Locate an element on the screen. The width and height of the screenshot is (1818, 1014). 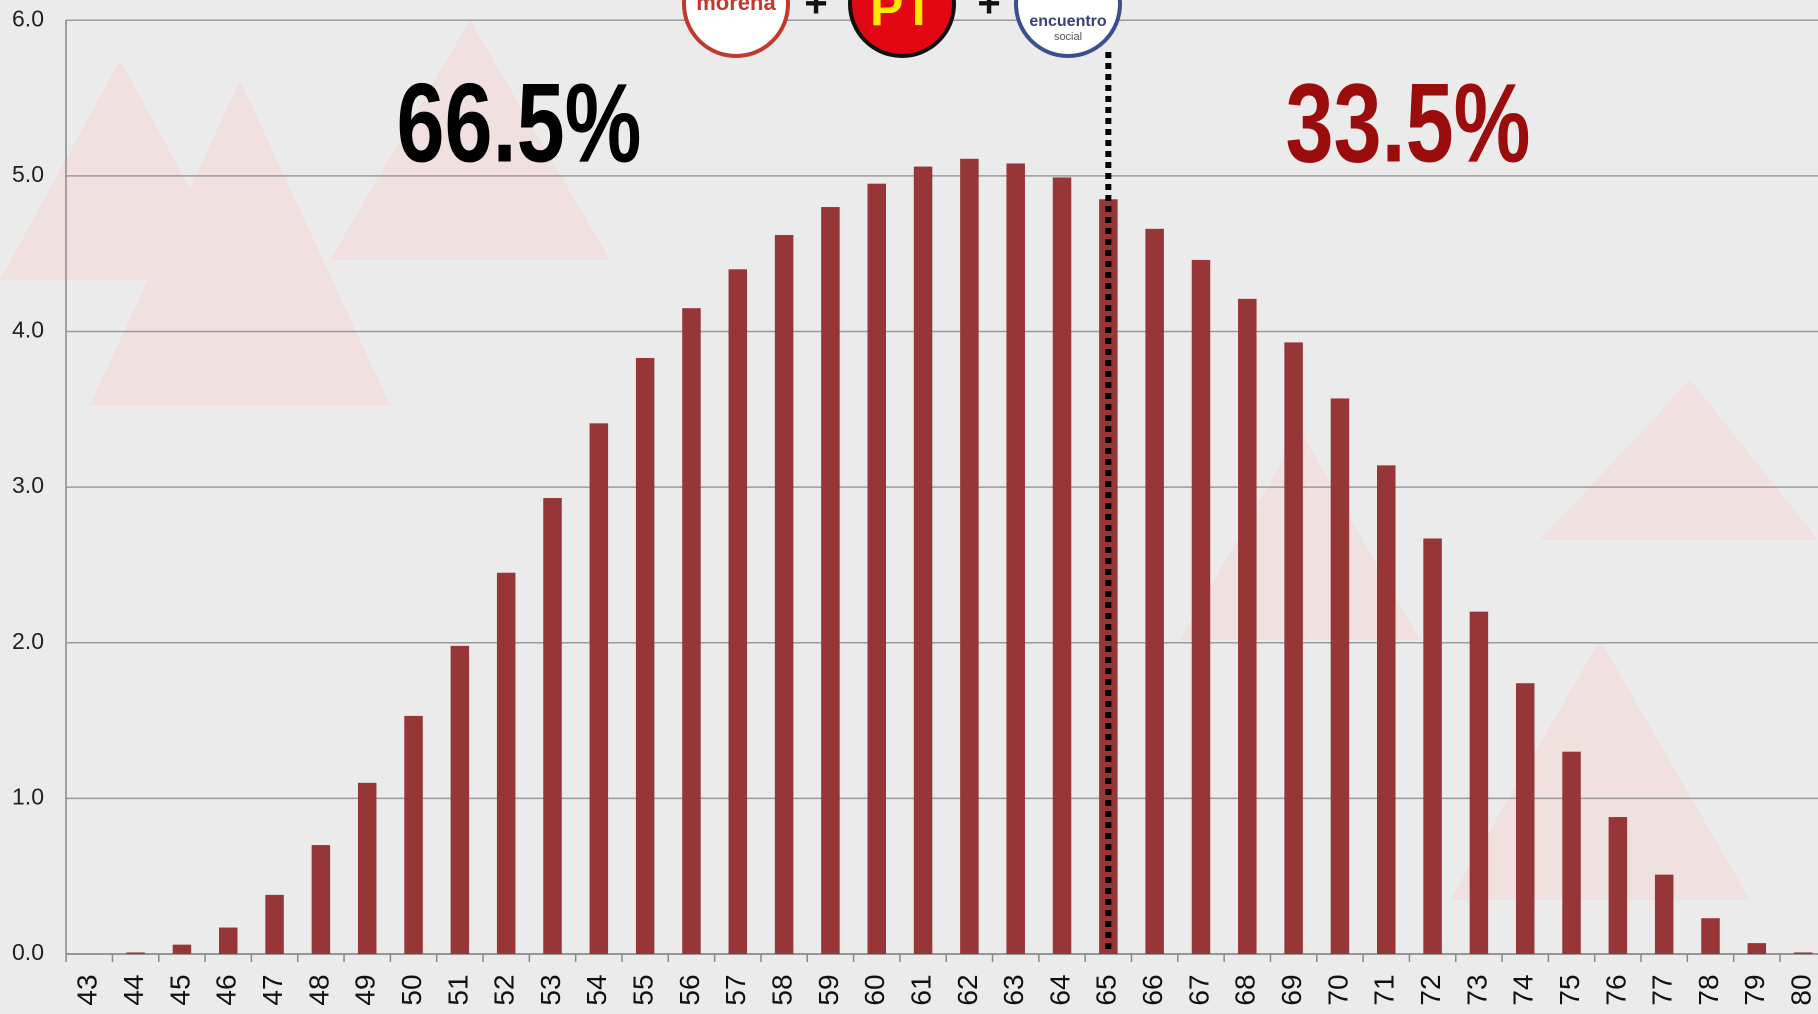
x-tick-label: 68 is located at coordinates (1245, 989).